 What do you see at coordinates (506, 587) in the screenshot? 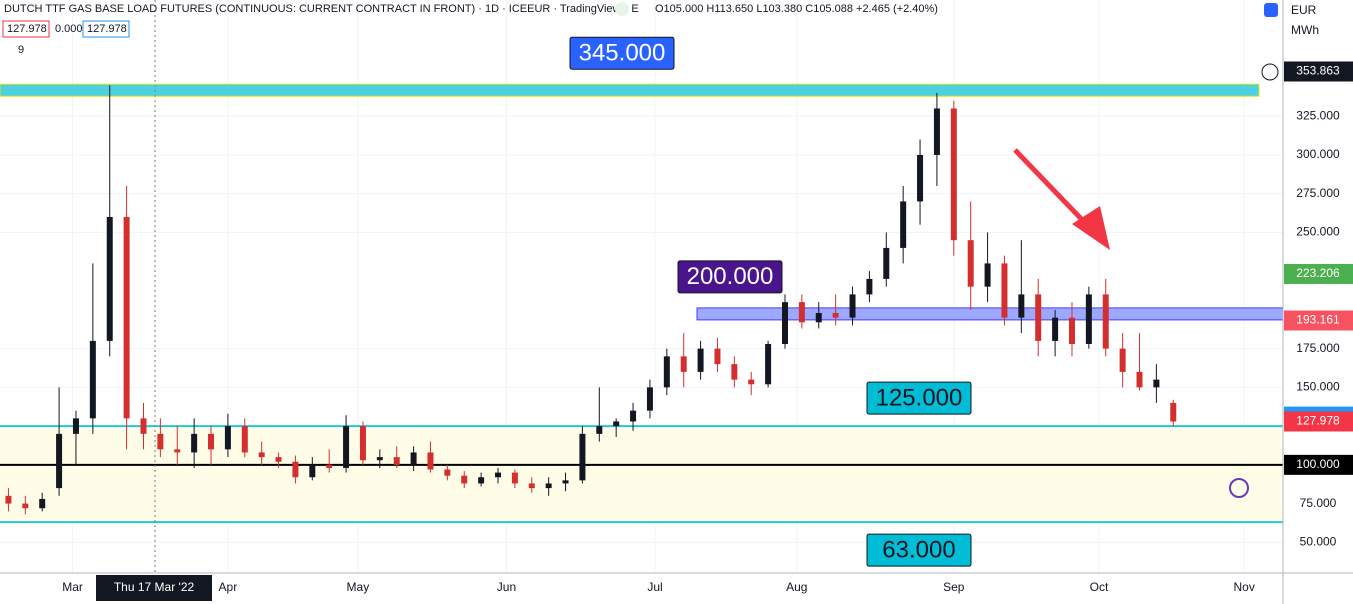
I see `x-tick-label: Jun` at bounding box center [506, 587].